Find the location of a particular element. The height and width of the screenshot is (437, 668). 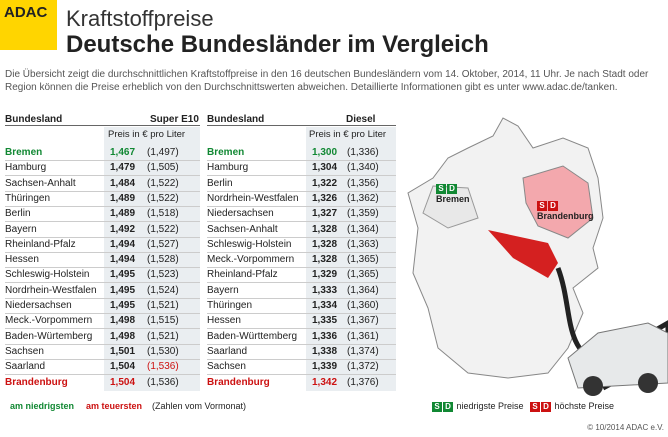

note: (Zahlen vom Vormonat) is located at coordinates (199, 406).